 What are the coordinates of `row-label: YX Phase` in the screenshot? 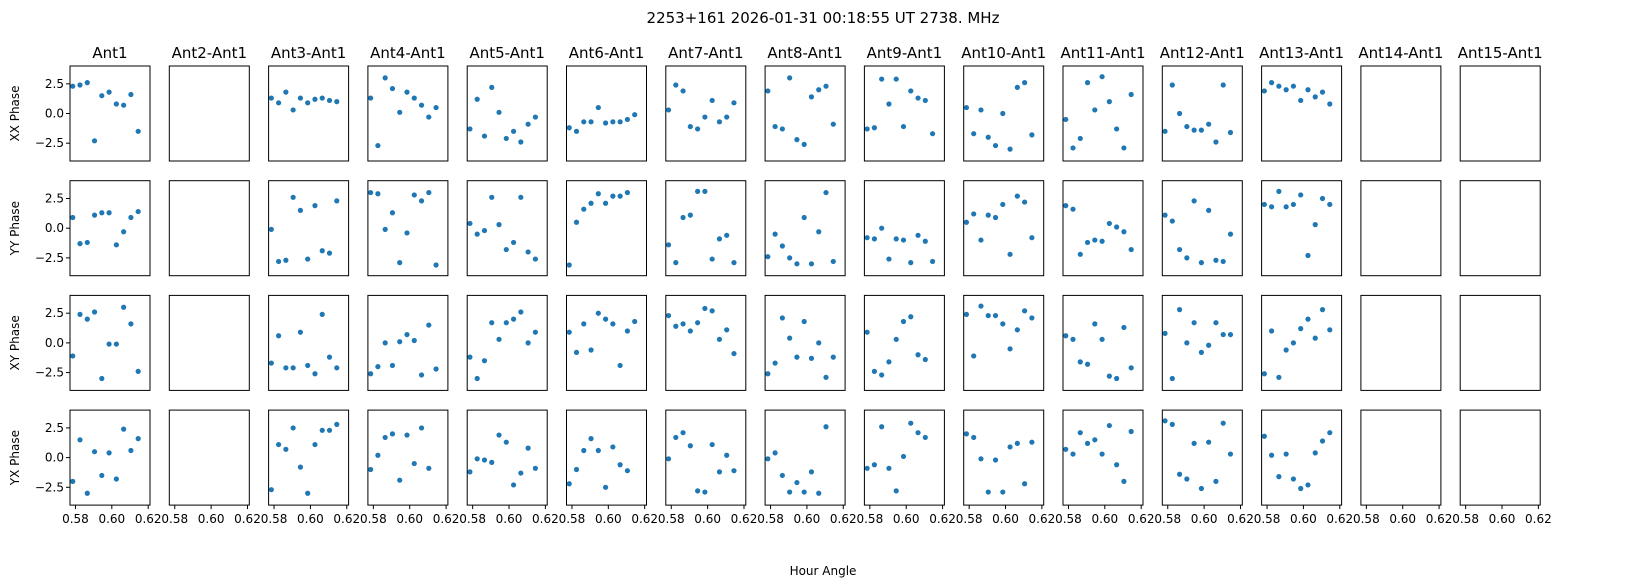 It's located at (15, 458).